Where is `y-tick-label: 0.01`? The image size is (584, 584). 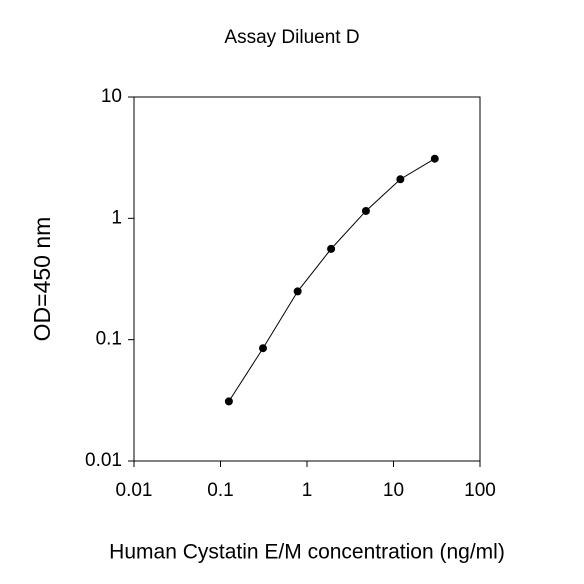
y-tick-label: 0.01 is located at coordinates (103, 460).